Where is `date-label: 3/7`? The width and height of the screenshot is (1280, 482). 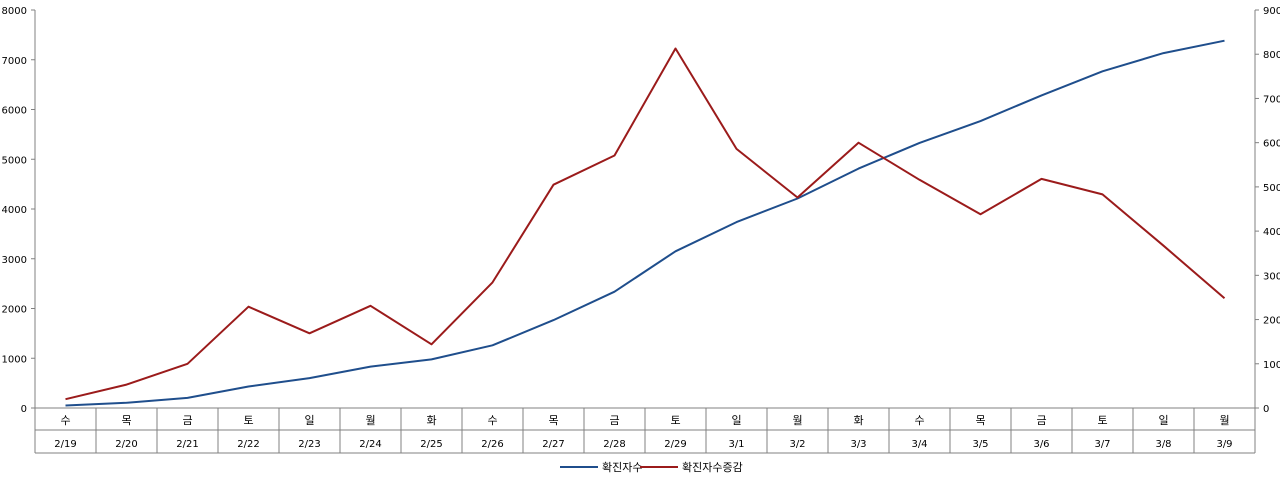 date-label: 3/7 is located at coordinates (1102, 444).